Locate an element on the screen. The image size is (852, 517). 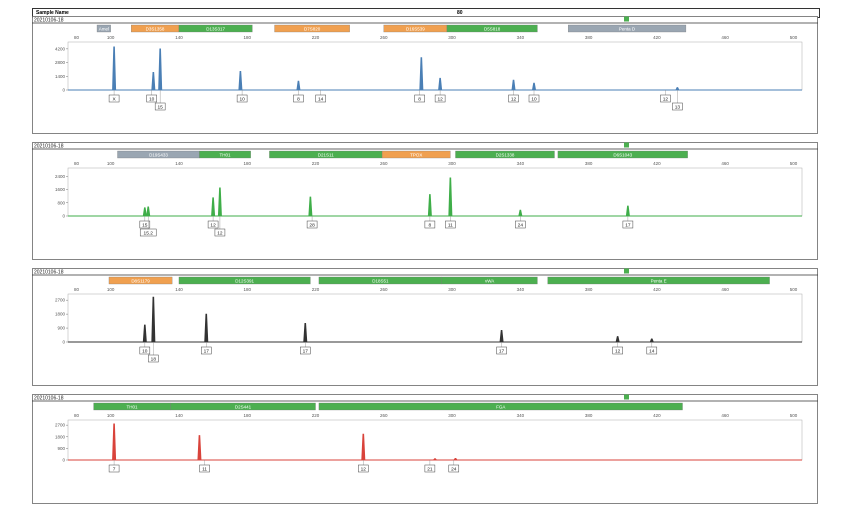
locus-marker-label: FGA is located at coordinates (500, 407).